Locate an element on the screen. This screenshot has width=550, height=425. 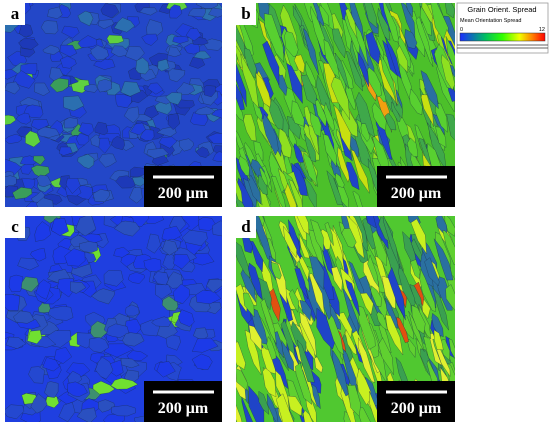
legend-subtitle: Mean Orientation Spread is located at coordinates (490, 21).